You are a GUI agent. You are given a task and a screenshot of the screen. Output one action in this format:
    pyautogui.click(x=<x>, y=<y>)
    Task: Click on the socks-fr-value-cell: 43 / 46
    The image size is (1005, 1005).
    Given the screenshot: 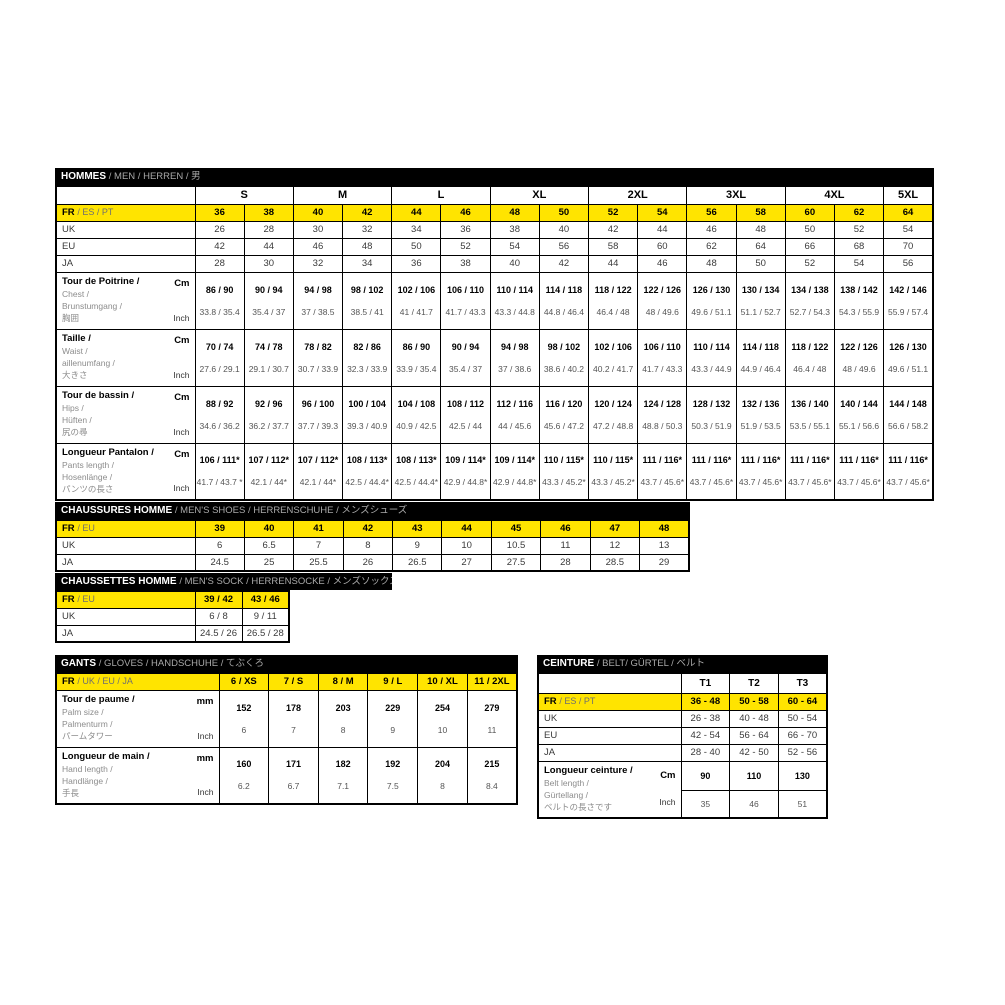 What is the action you would take?
    pyautogui.click(x=265, y=599)
    